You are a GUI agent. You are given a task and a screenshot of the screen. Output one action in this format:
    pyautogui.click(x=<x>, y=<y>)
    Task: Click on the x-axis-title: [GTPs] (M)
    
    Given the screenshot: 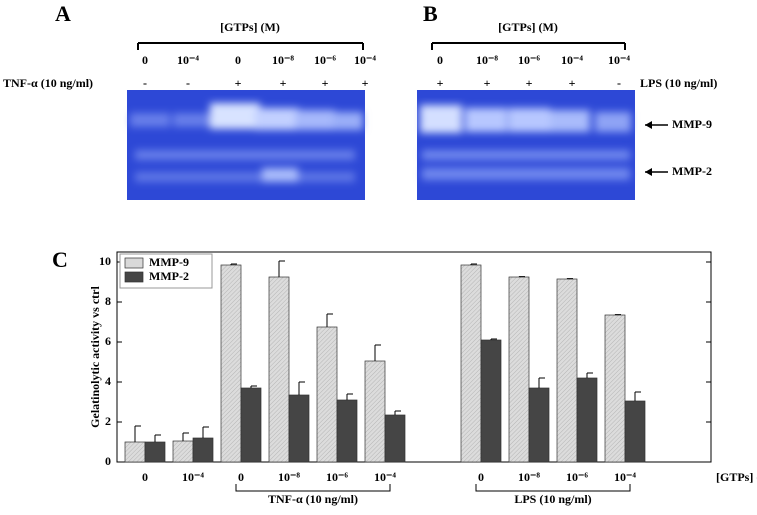 What is the action you would take?
    pyautogui.click(x=736, y=477)
    